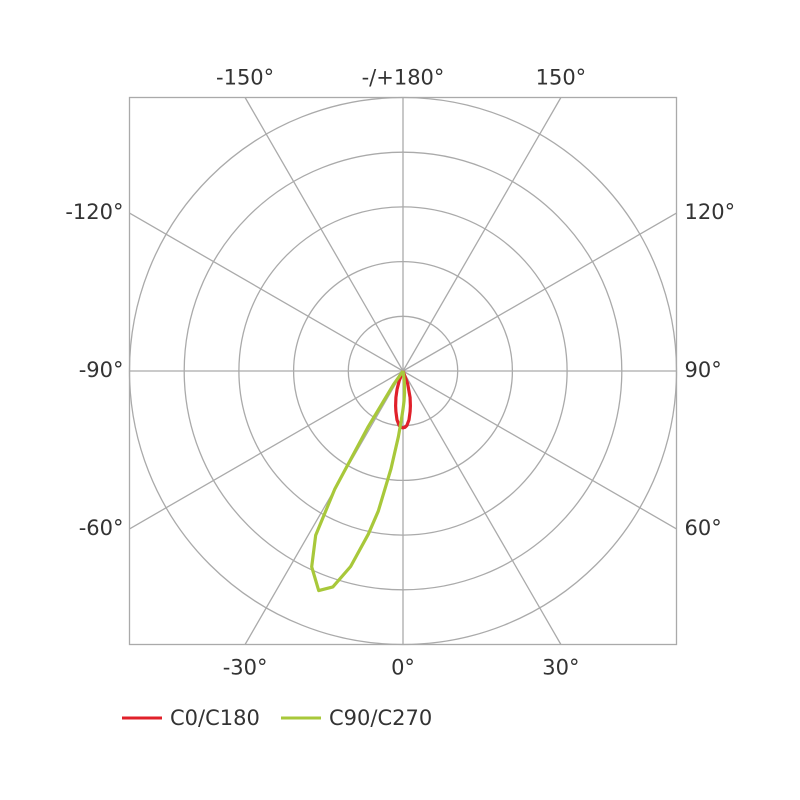 Image resolution: width=800 pixels, height=800 pixels. I want to click on angle-label: -150°, so click(245, 78).